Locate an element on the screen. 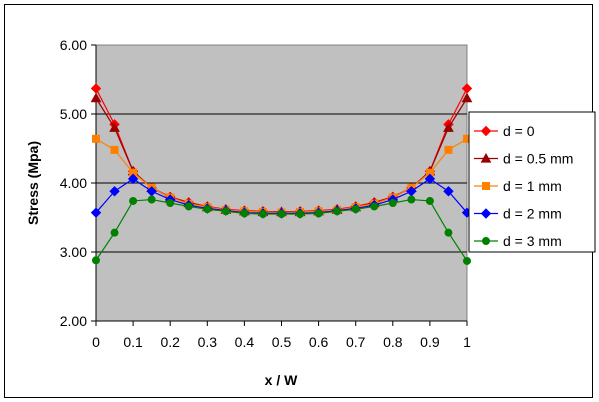 This screenshot has height=402, width=599. legend-entry: d = 1 mm is located at coordinates (518, 186).